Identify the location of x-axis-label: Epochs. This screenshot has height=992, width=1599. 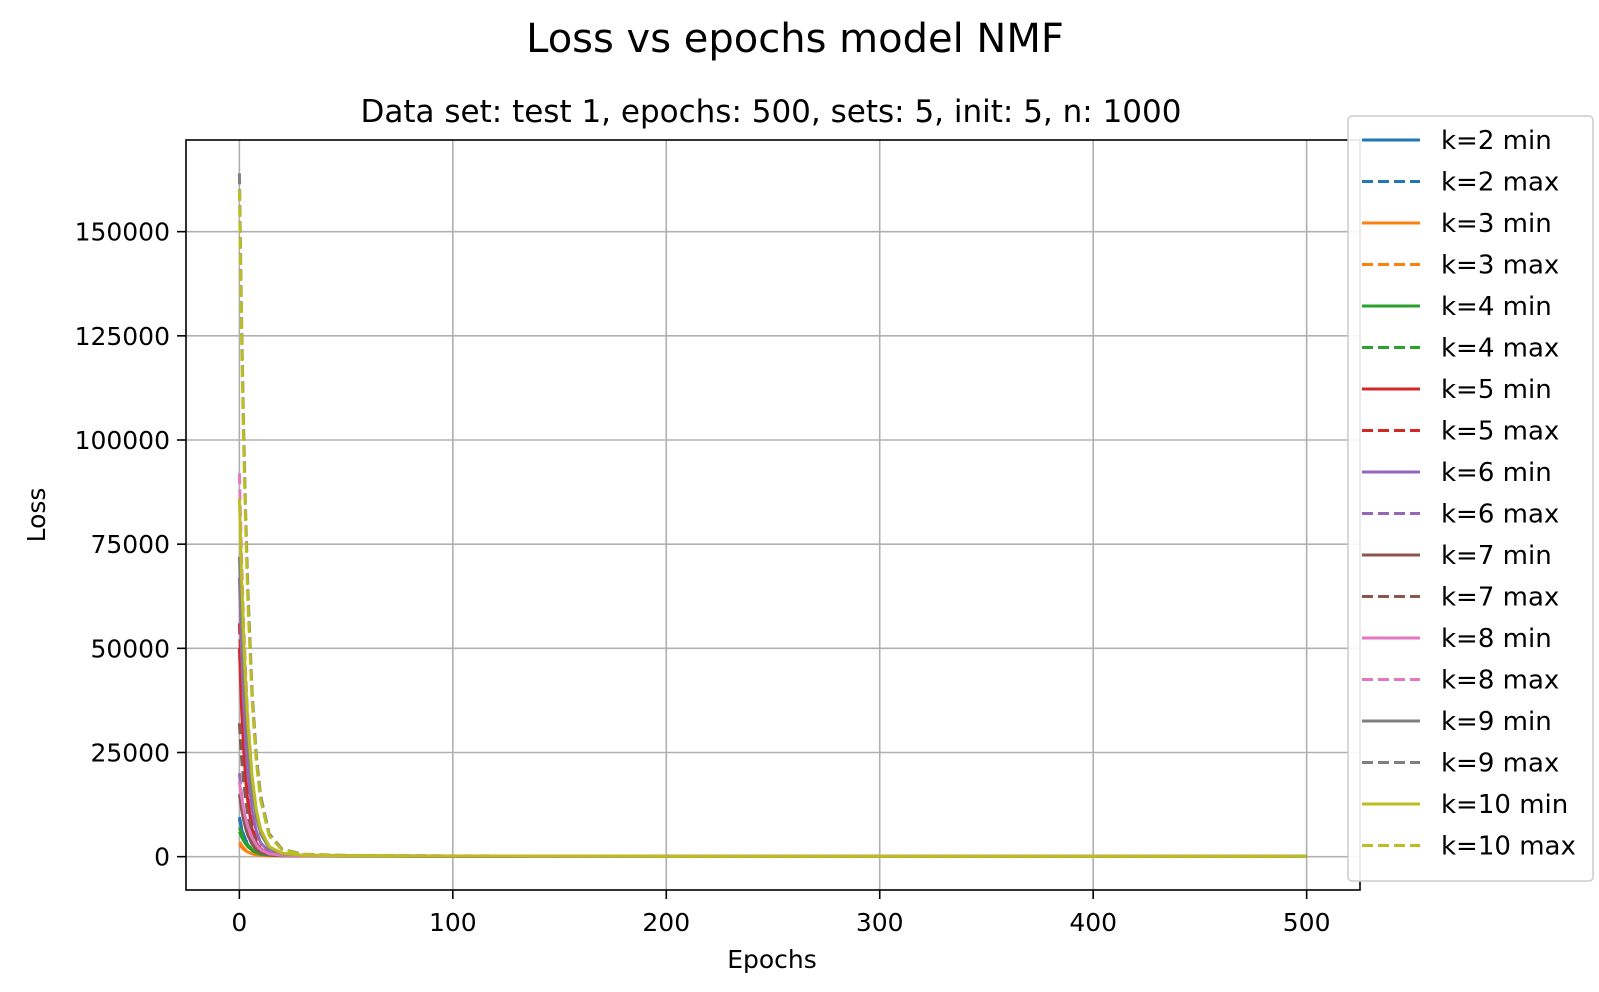
(772, 959).